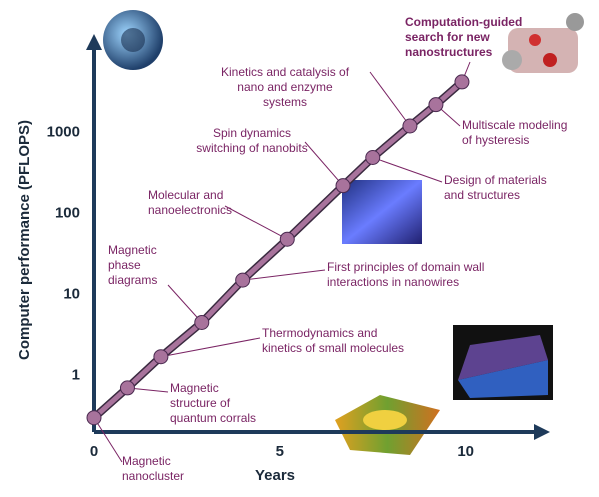  I want to click on y-tick-label: 100, so click(67, 212).